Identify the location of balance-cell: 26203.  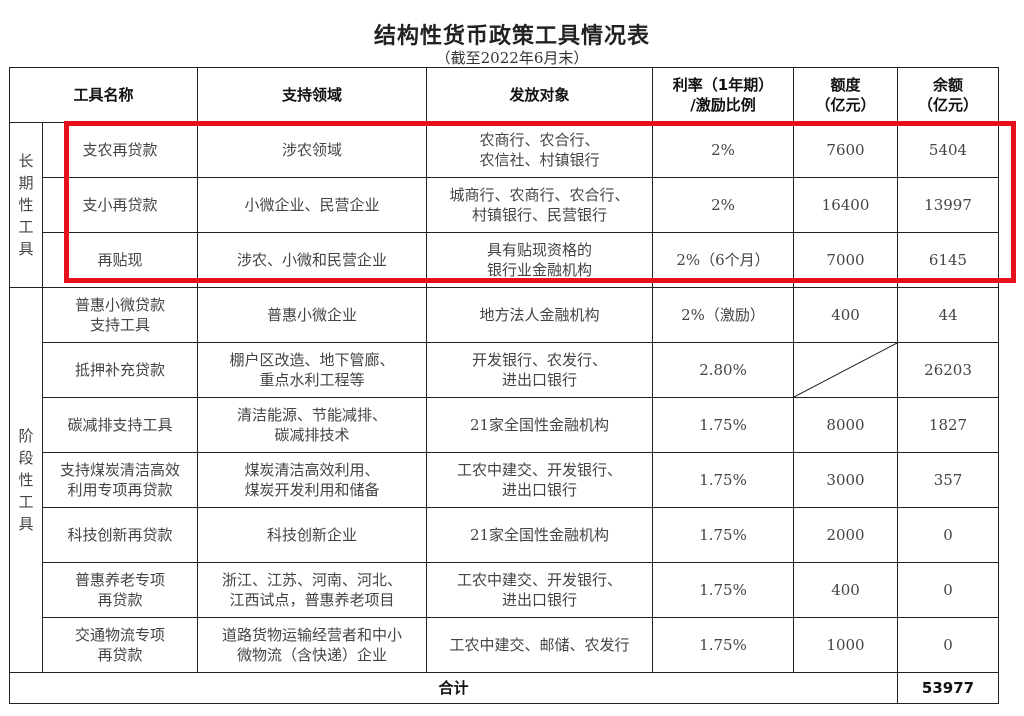
(948, 370).